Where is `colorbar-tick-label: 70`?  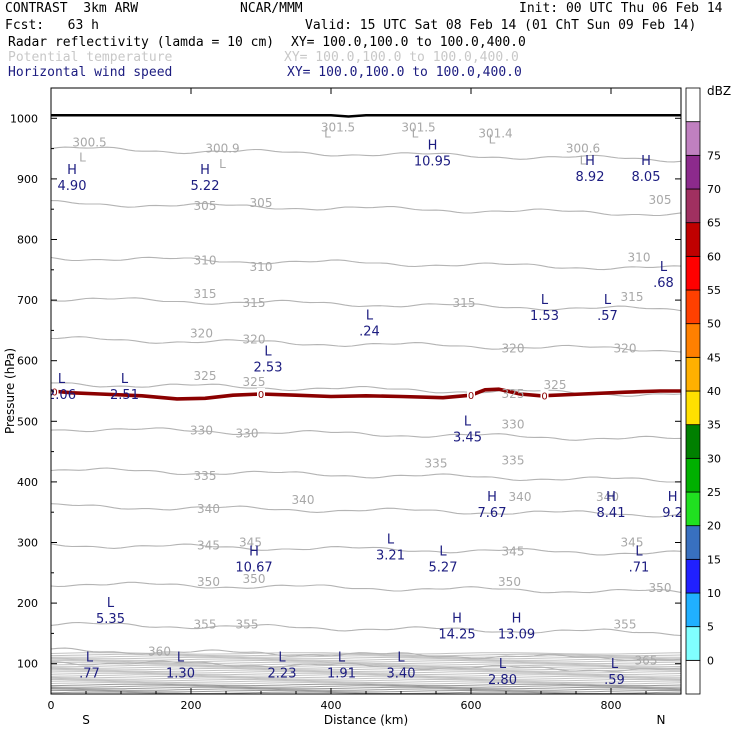
colorbar-tick-label: 70 is located at coordinates (714, 189).